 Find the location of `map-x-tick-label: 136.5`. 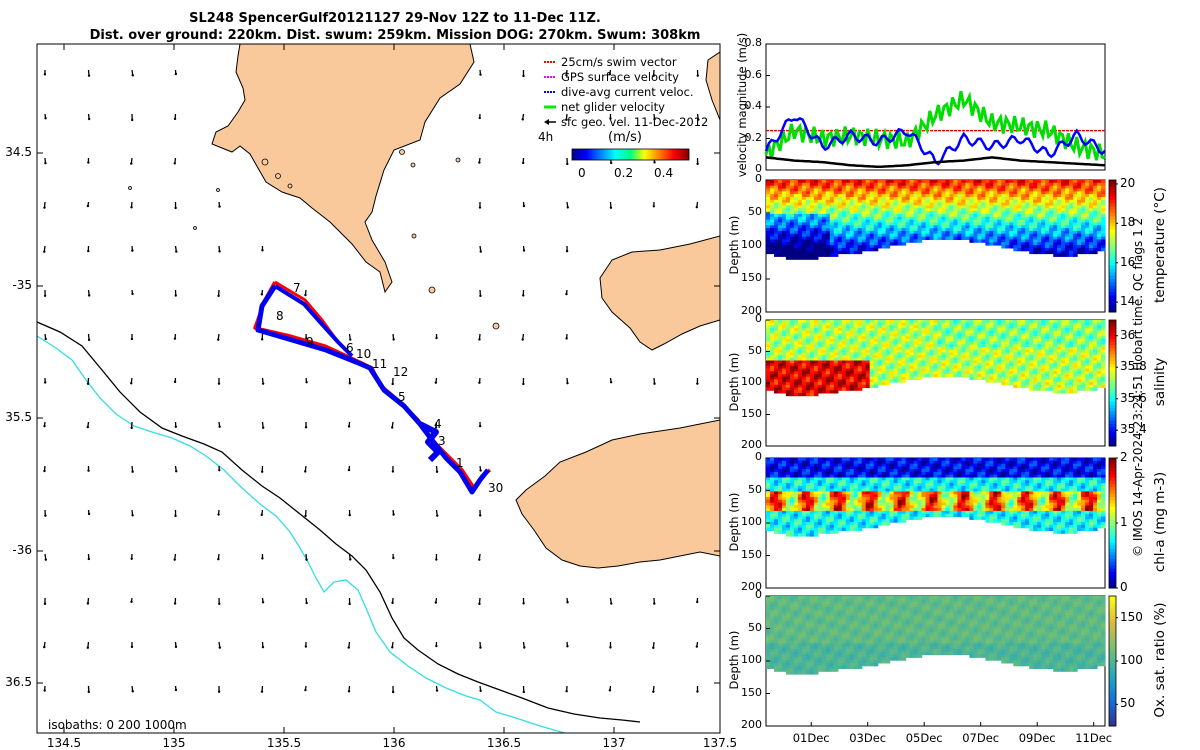

map-x-tick-label: 136.5 is located at coordinates (504, 743).